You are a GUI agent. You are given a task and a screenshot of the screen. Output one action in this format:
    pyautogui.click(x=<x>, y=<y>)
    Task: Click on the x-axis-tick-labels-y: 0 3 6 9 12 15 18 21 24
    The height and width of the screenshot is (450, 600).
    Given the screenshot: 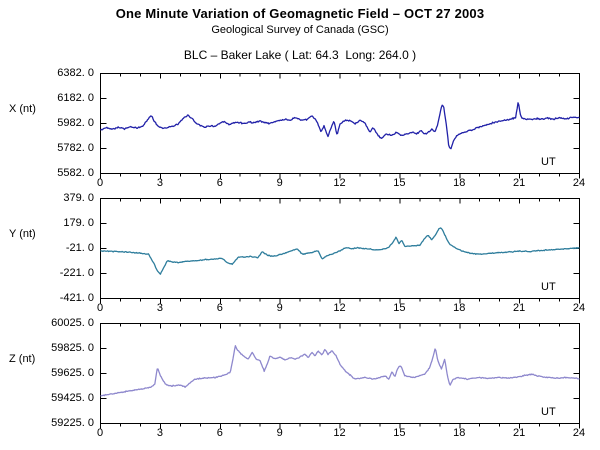 What is the action you would take?
    pyautogui.click(x=341, y=308)
    